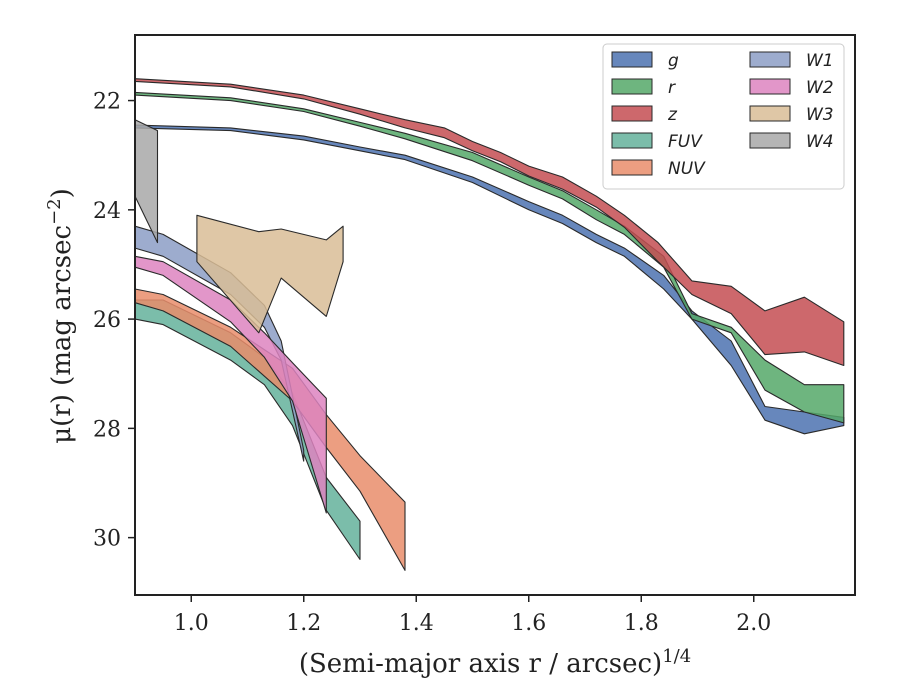 Image resolution: width=900 pixels, height=700 pixels. Describe the element at coordinates (107, 102) in the screenshot. I see `y-tick-label: 22` at that location.